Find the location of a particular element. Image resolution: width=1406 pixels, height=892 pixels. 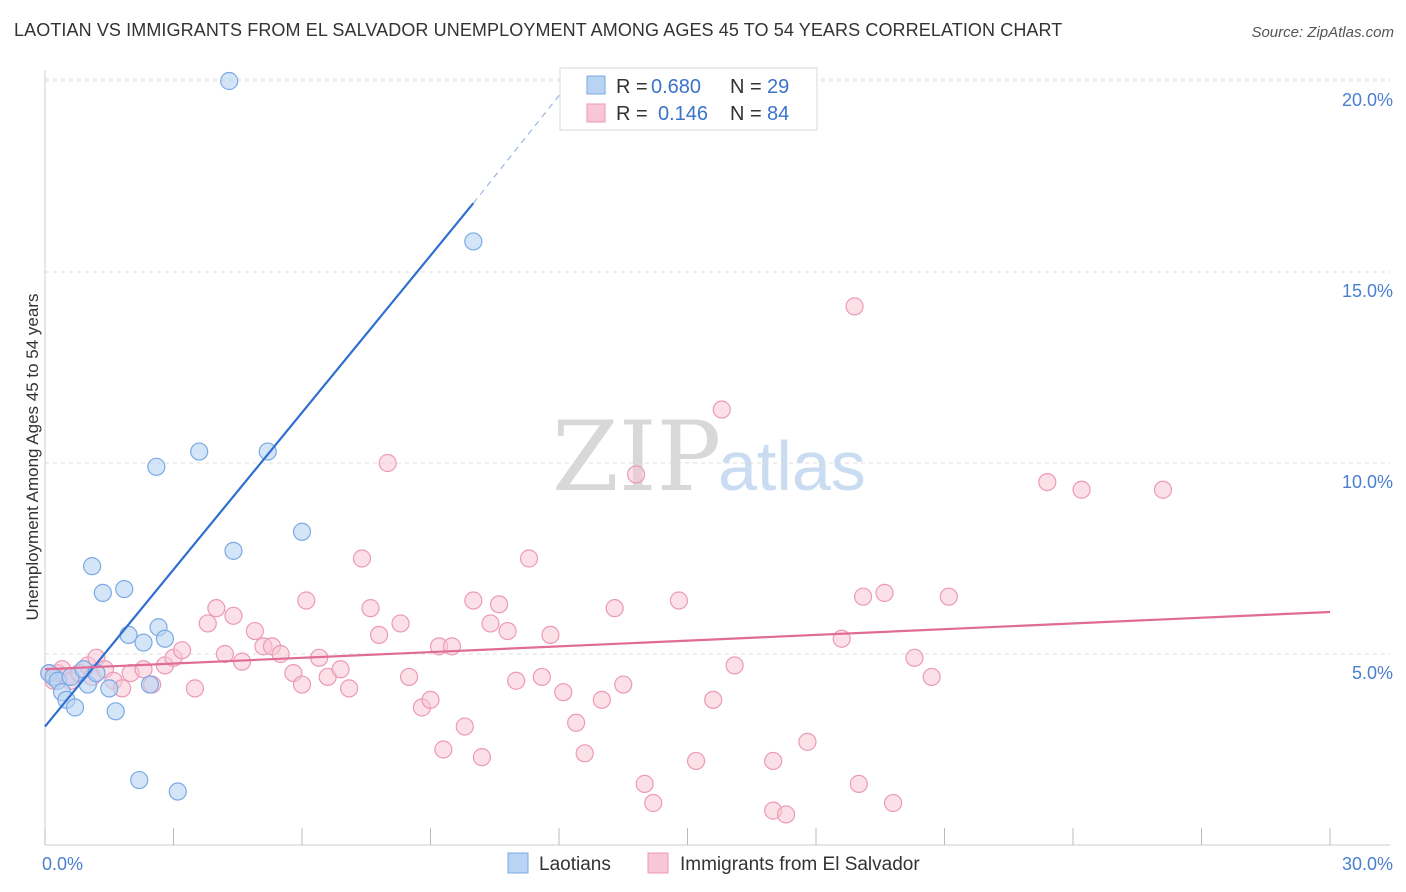

y-tick-label-2: 15.0% is located at coordinates (1367, 291).